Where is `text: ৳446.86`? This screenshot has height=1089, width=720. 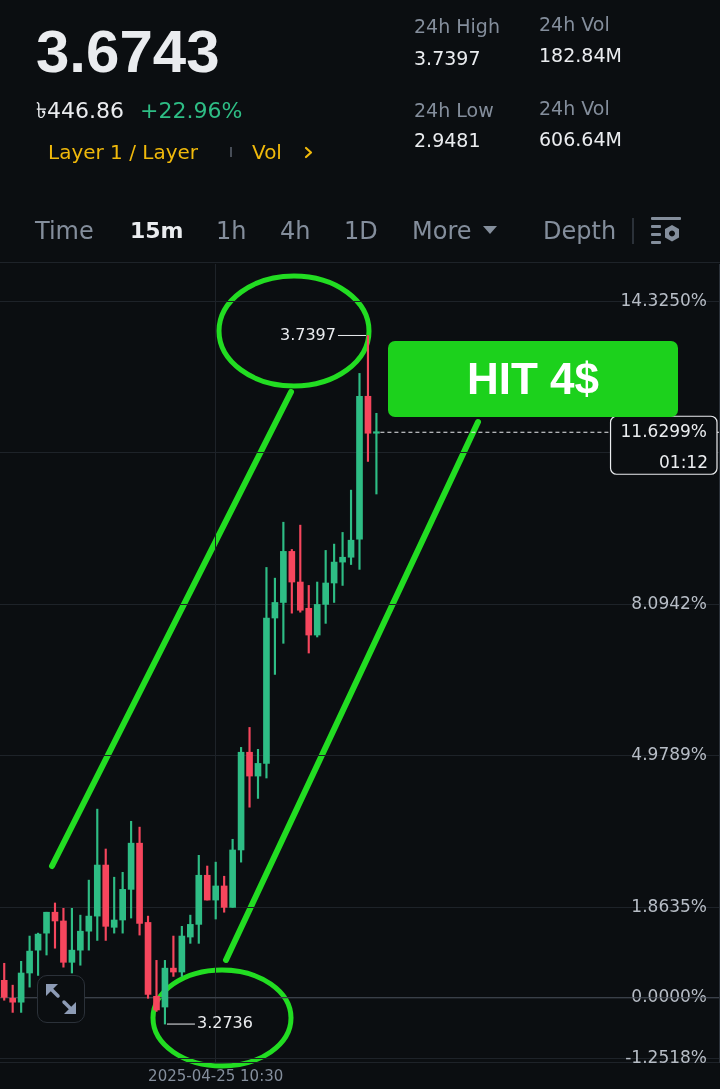 text: ৳446.86 is located at coordinates (80, 110).